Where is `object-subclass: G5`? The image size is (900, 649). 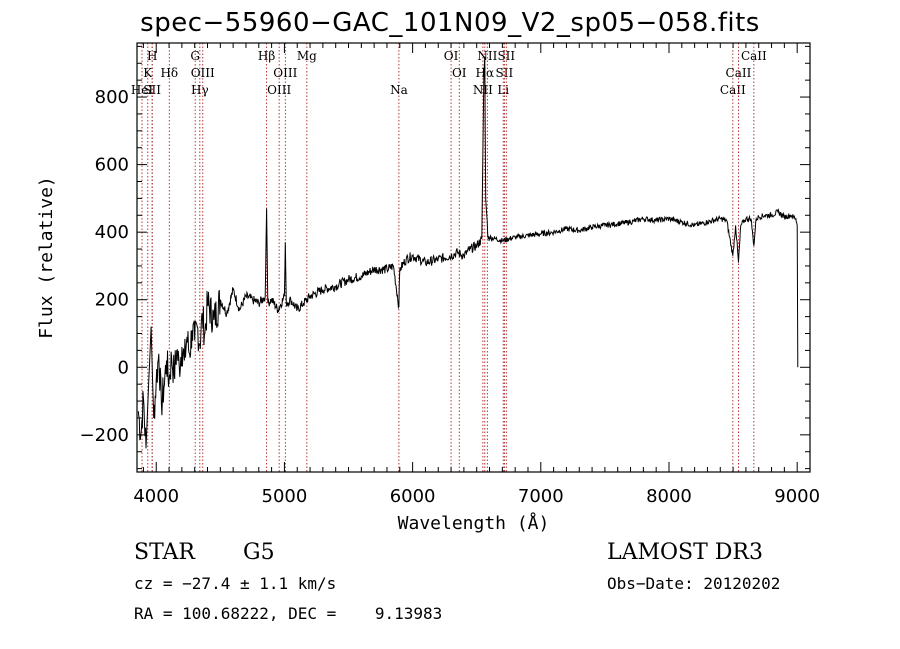
object-subclass: G5 is located at coordinates (259, 552).